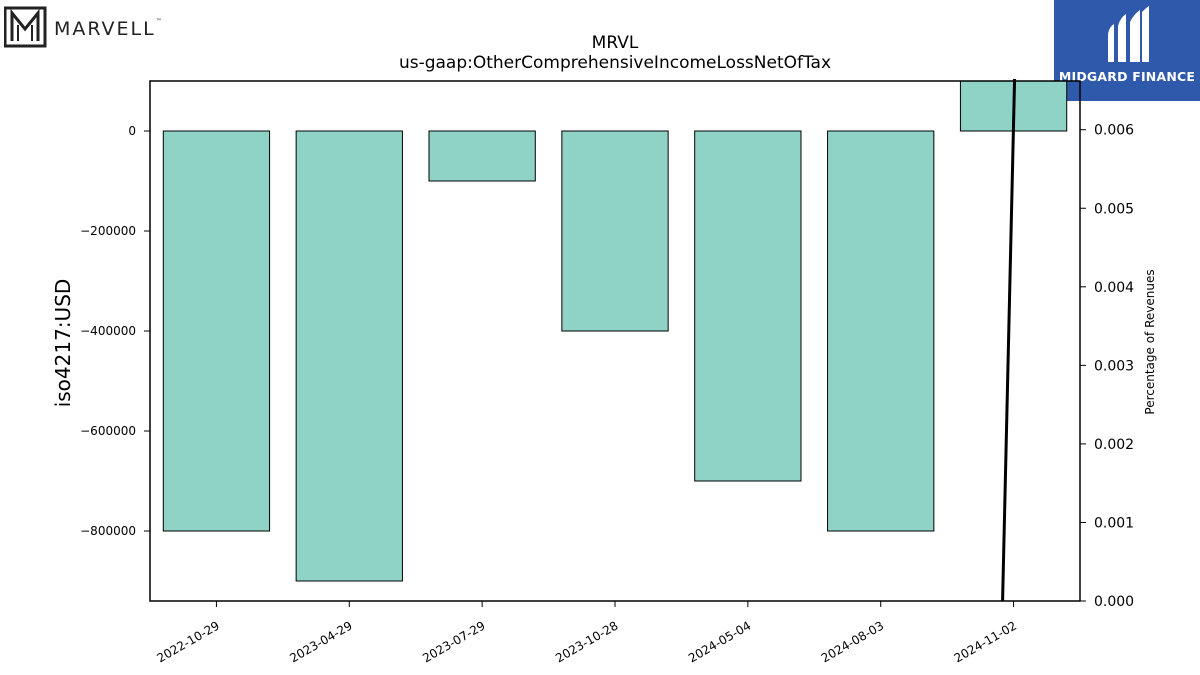 This screenshot has height=675, width=1200. I want to click on y2-tick-label: 0.004, so click(1114, 288).